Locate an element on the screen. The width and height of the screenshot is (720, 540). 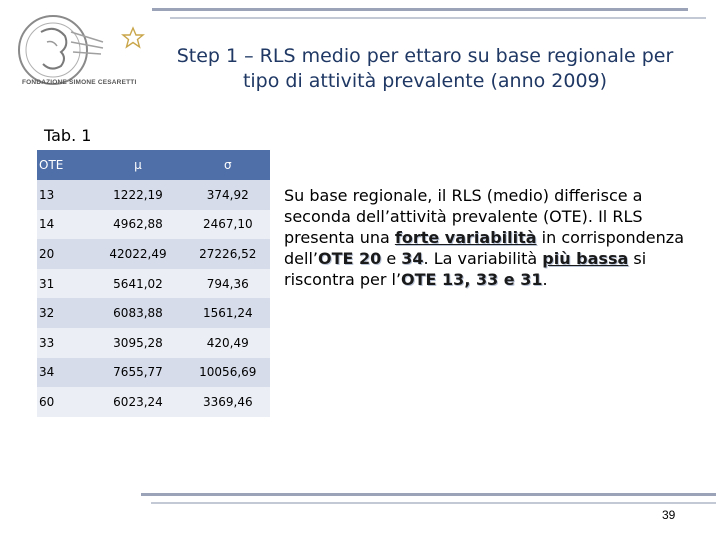
cell-mean: 4962,88 is located at coordinates (138, 224).